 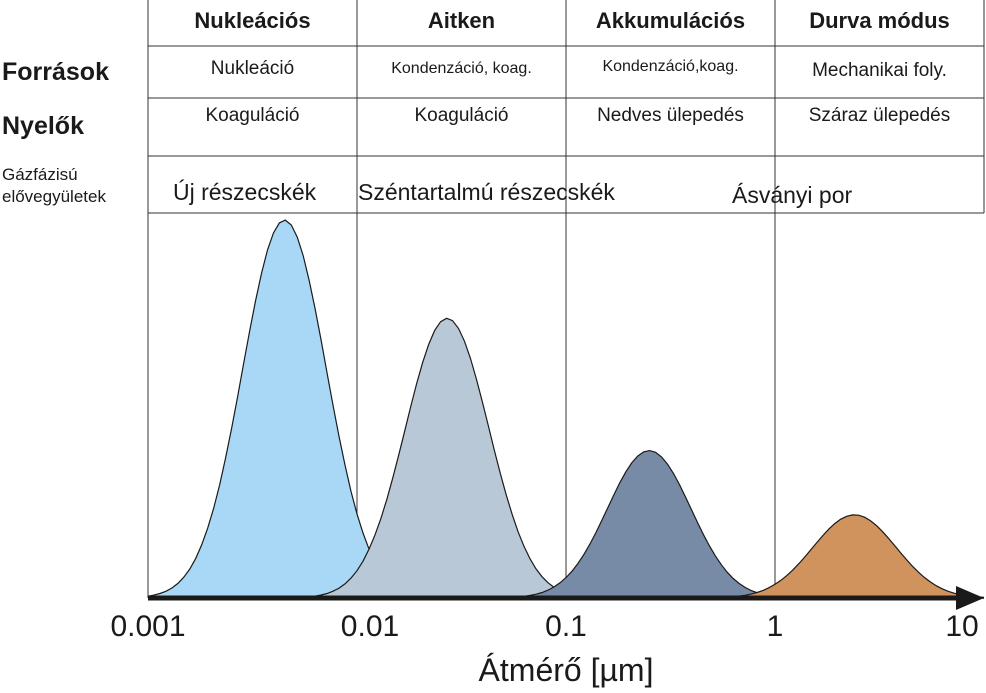 What do you see at coordinates (40, 174) in the screenshot?
I see `gas-label-line-1: Gázfázisú` at bounding box center [40, 174].